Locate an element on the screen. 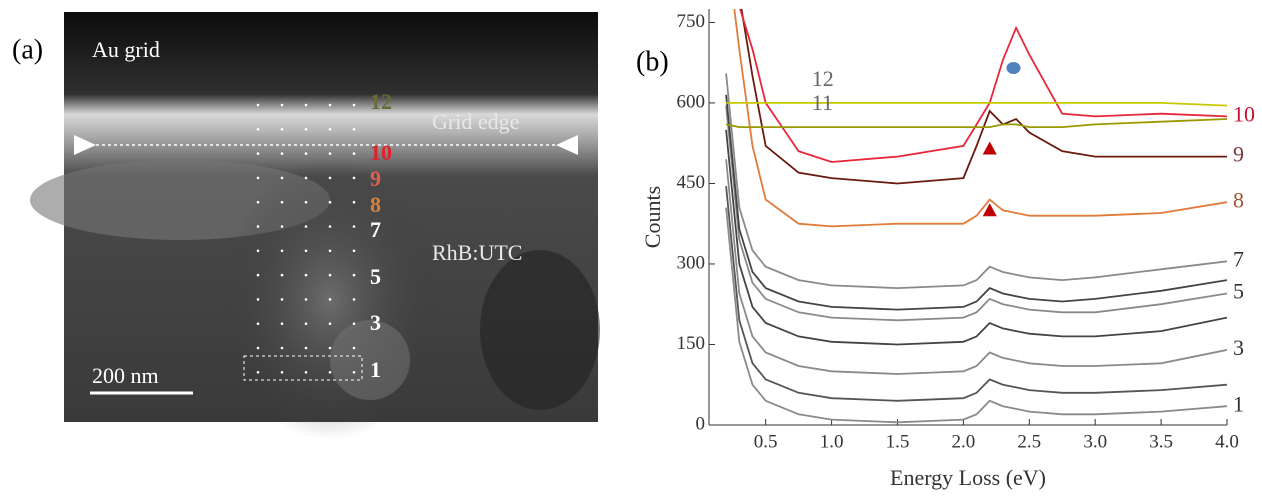  y-tick-label: 600 is located at coordinates (691, 101).